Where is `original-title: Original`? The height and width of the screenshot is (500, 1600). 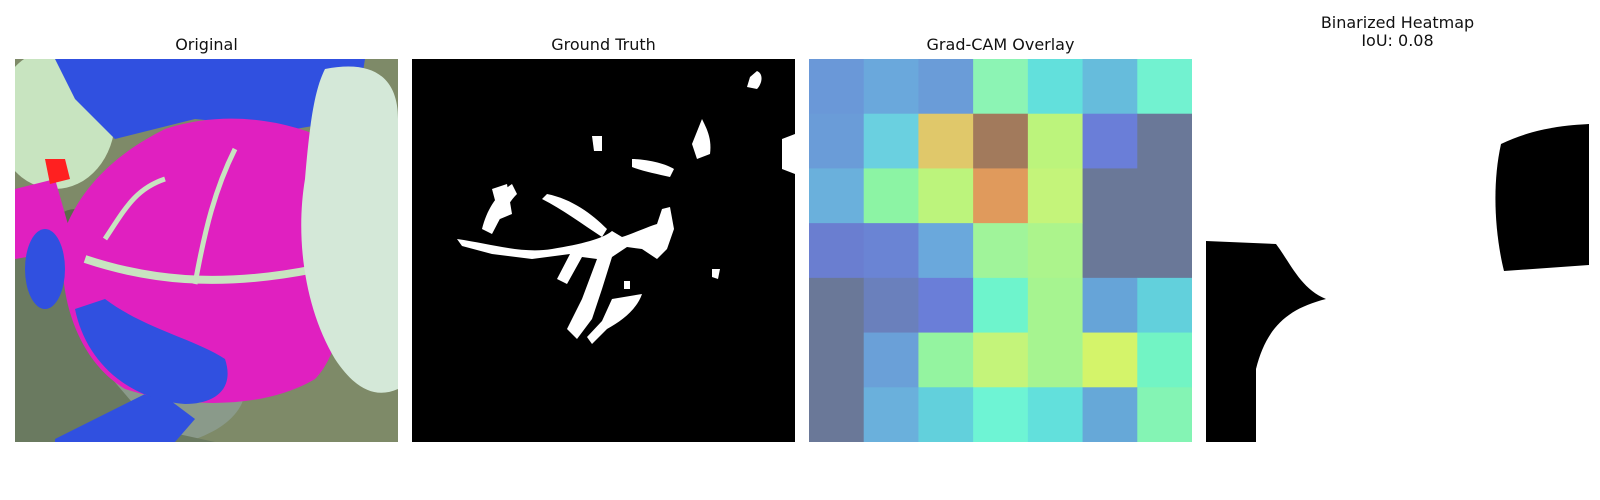
original-title: Original is located at coordinates (206, 44).